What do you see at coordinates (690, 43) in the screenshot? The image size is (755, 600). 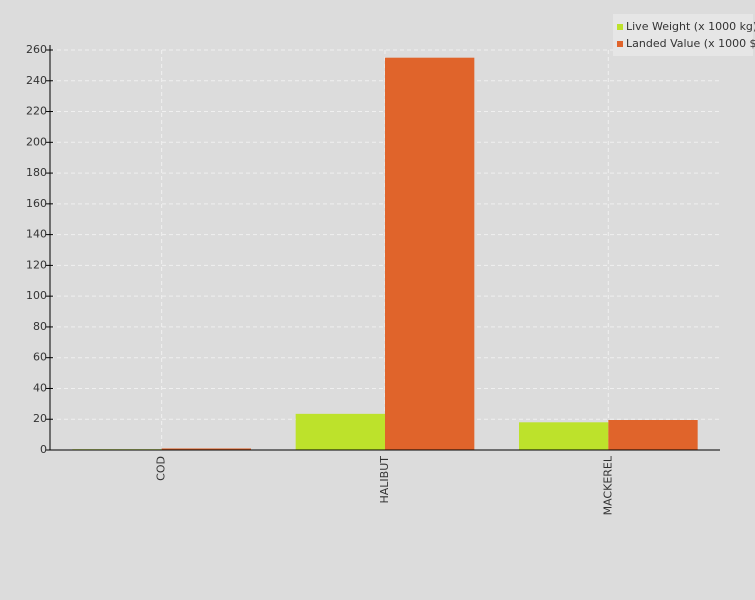 I see `legend-label: Landed Value (x 1000 $)` at bounding box center [690, 43].